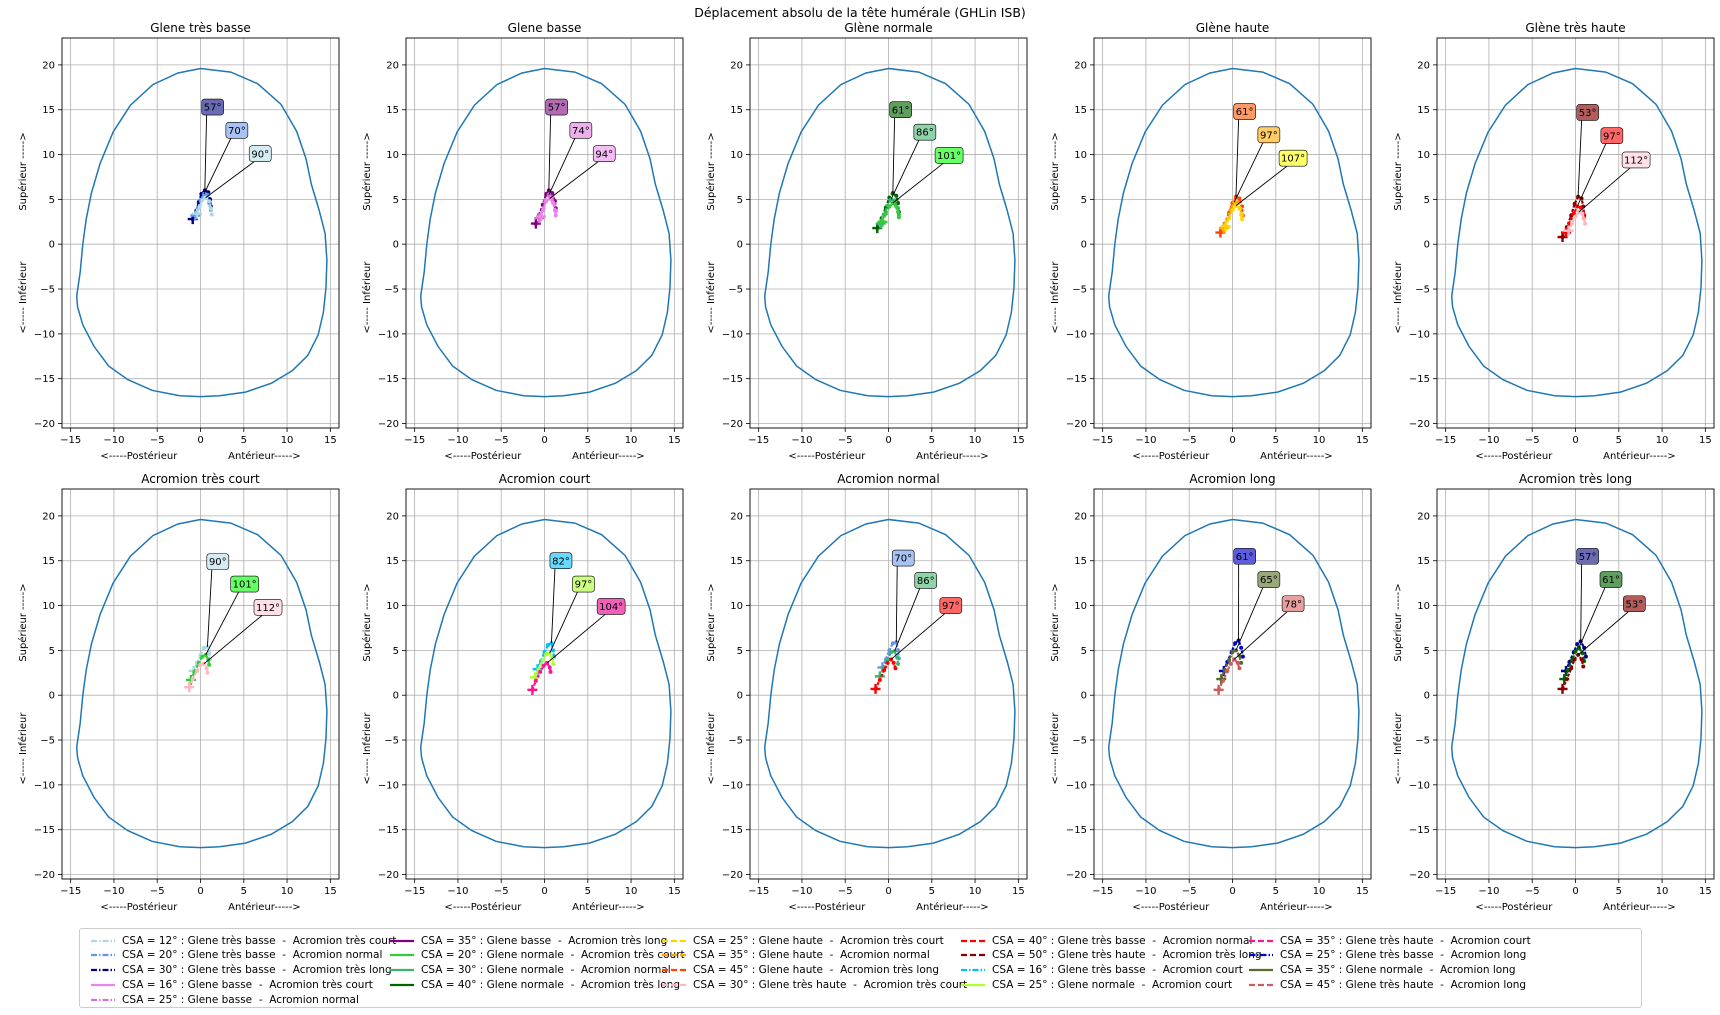 The image size is (1720, 1015). I want to click on annotation-label: 61°, so click(901, 110).